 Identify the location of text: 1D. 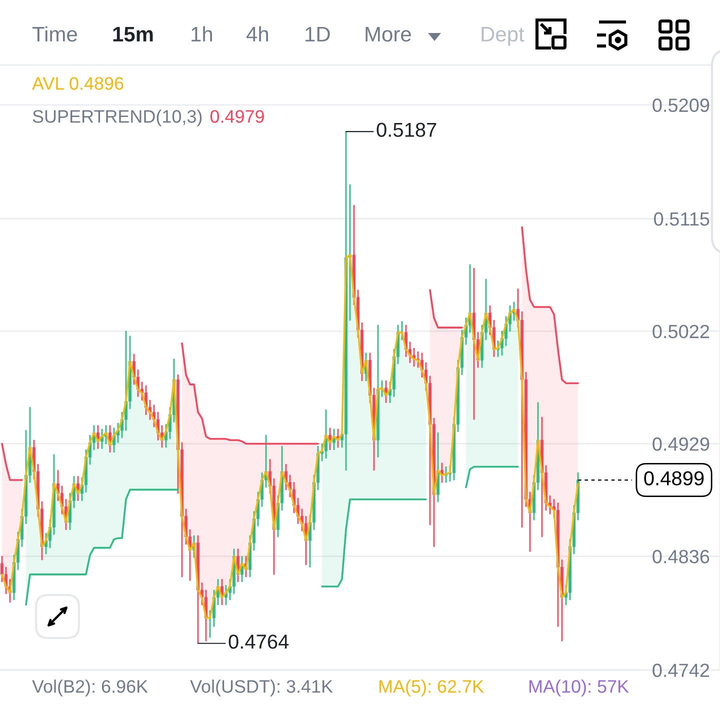
(318, 34).